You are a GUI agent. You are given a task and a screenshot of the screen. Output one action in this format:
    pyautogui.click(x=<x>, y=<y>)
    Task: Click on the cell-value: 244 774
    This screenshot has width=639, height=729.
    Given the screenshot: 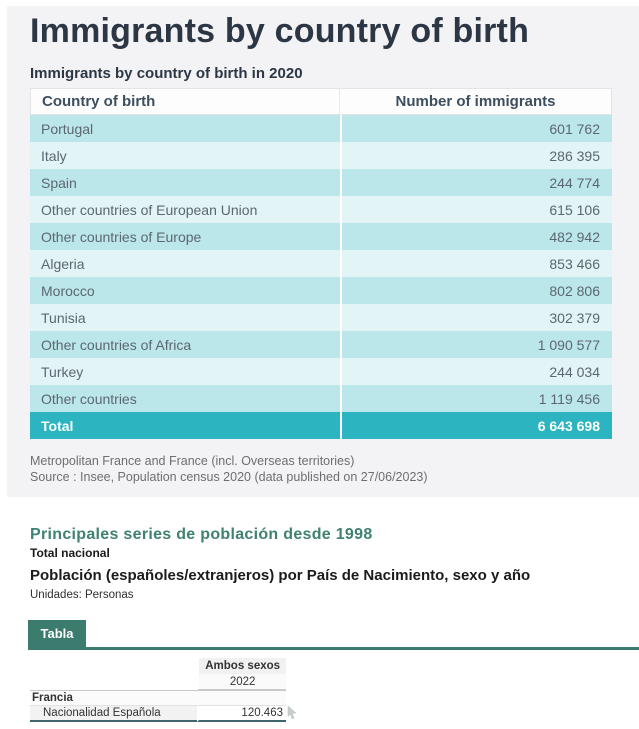 What is the action you would take?
    pyautogui.click(x=476, y=182)
    